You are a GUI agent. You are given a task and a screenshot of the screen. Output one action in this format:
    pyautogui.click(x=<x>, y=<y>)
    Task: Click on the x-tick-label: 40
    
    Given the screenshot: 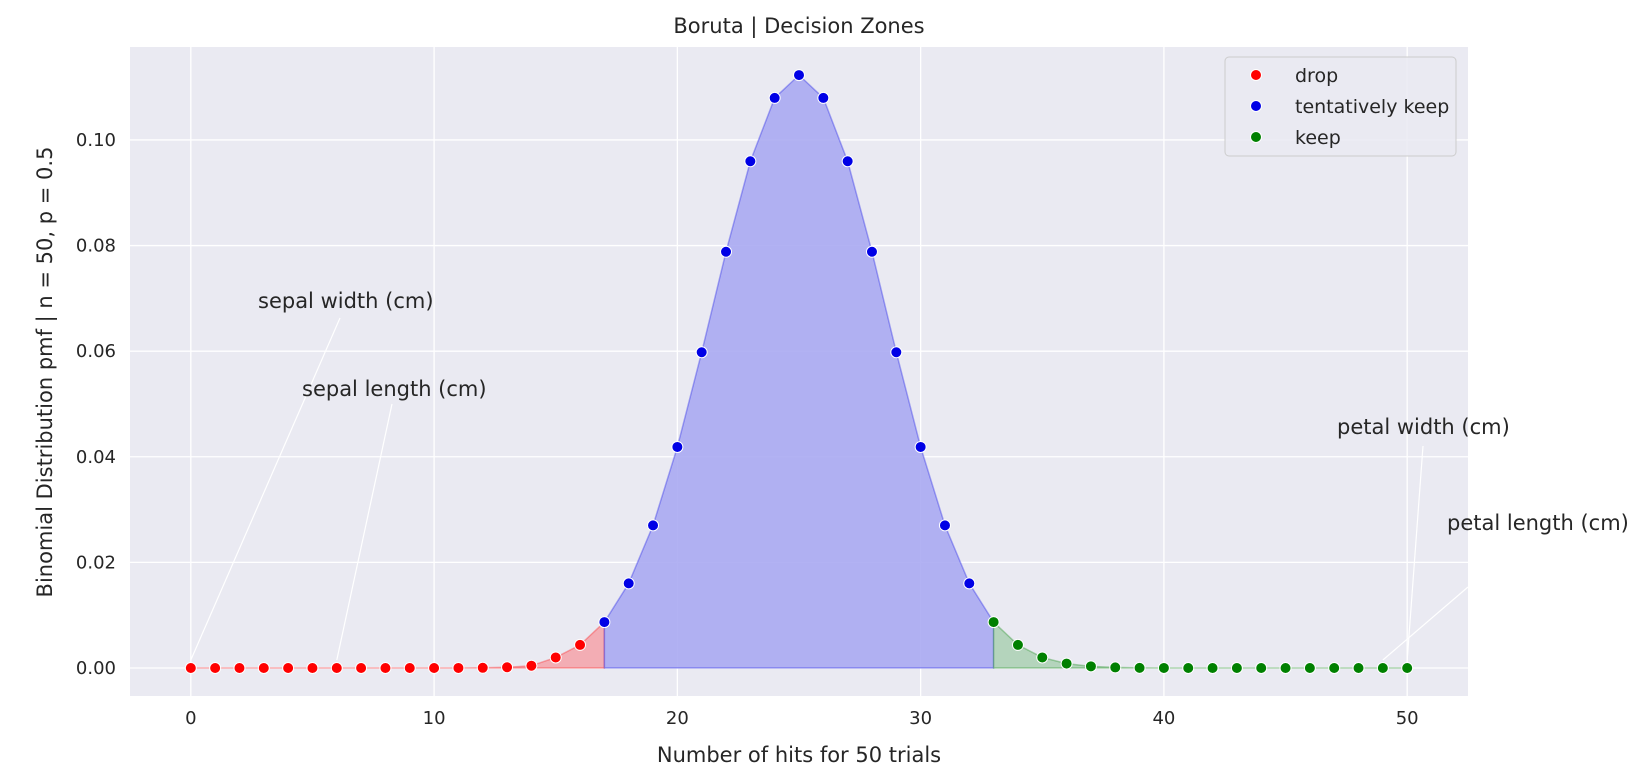 What is the action you would take?
    pyautogui.click(x=1163, y=718)
    